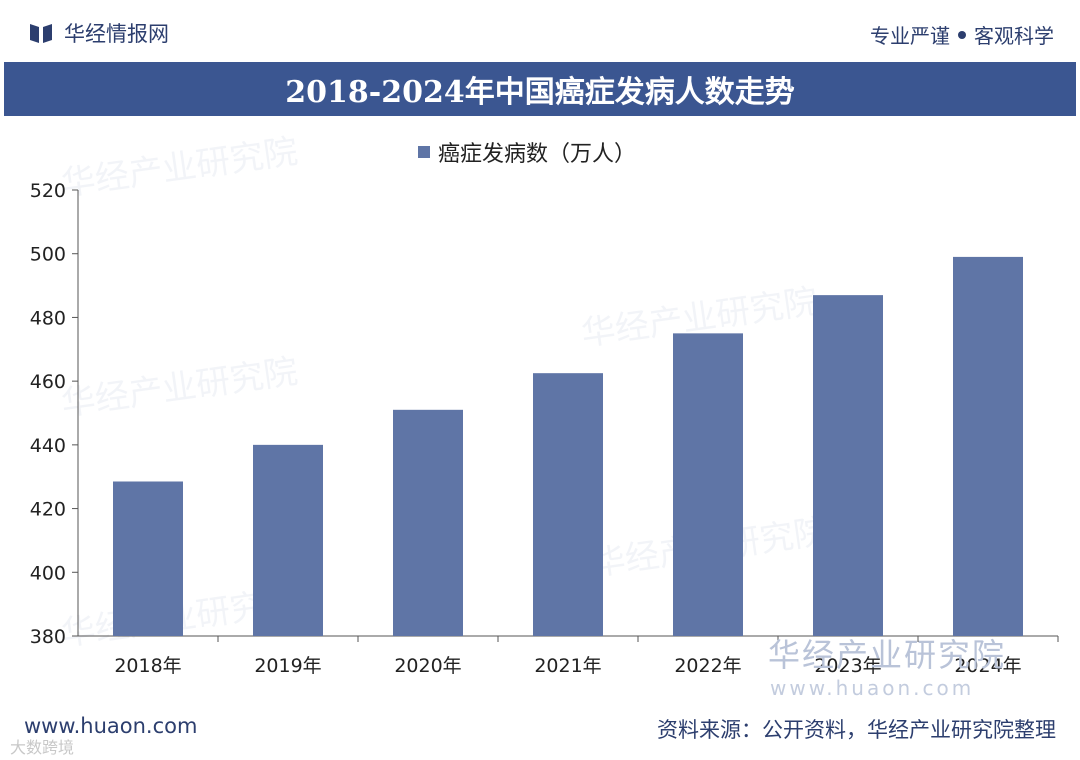  I want to click on bottom-watermark-url: www.huaon.com, so click(872, 688).